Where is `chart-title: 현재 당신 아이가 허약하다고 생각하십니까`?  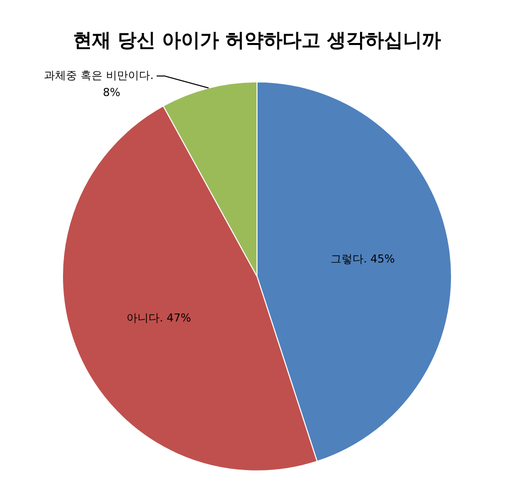 chart-title: 현재 당신 아이가 허약하다고 생각하십니까 is located at coordinates (257, 40).